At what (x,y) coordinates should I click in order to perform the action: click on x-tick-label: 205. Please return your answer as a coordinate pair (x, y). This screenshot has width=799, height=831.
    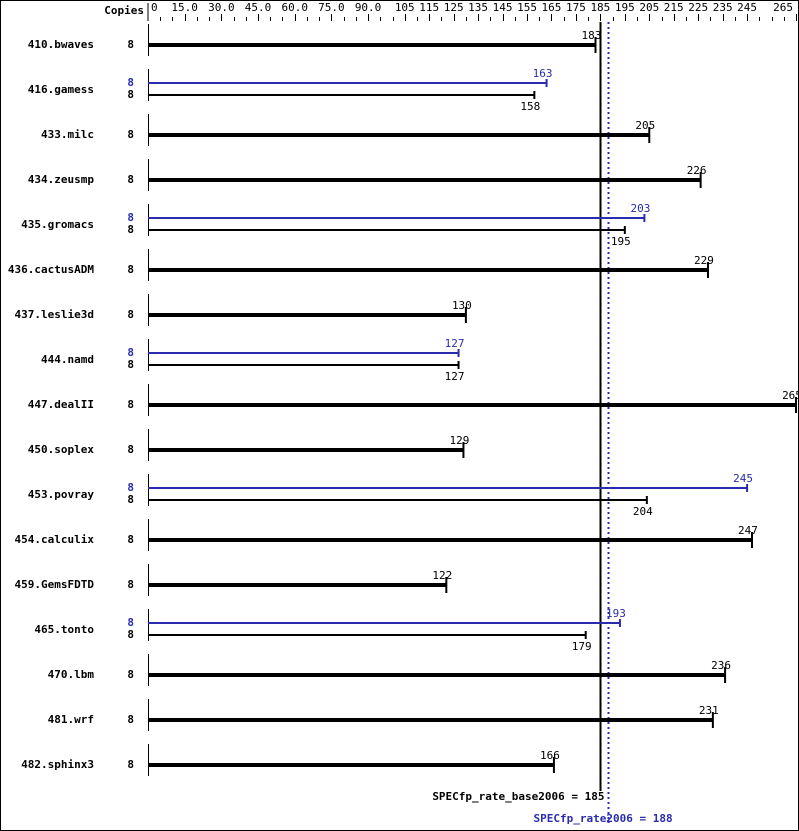
    Looking at the image, I should click on (649, 7).